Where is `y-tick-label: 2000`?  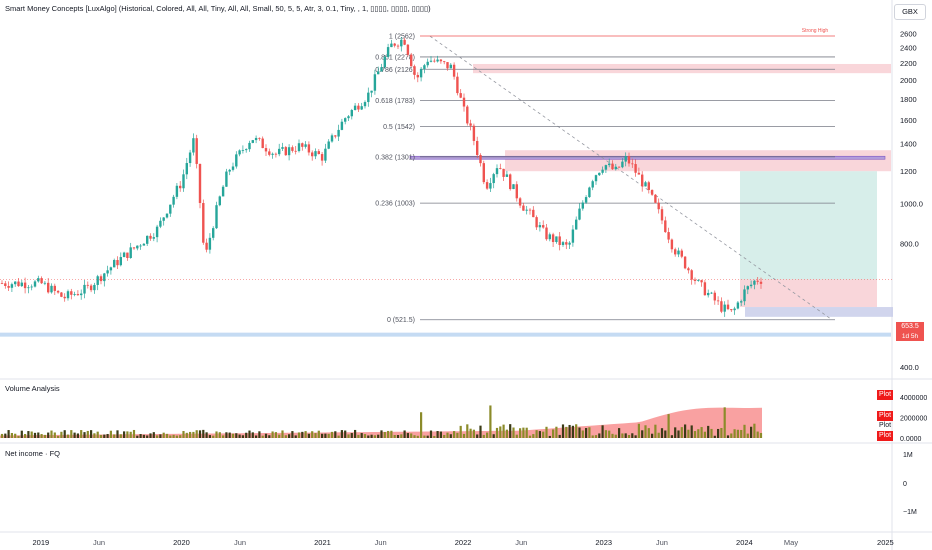
y-tick-label: 2000 is located at coordinates (908, 80).